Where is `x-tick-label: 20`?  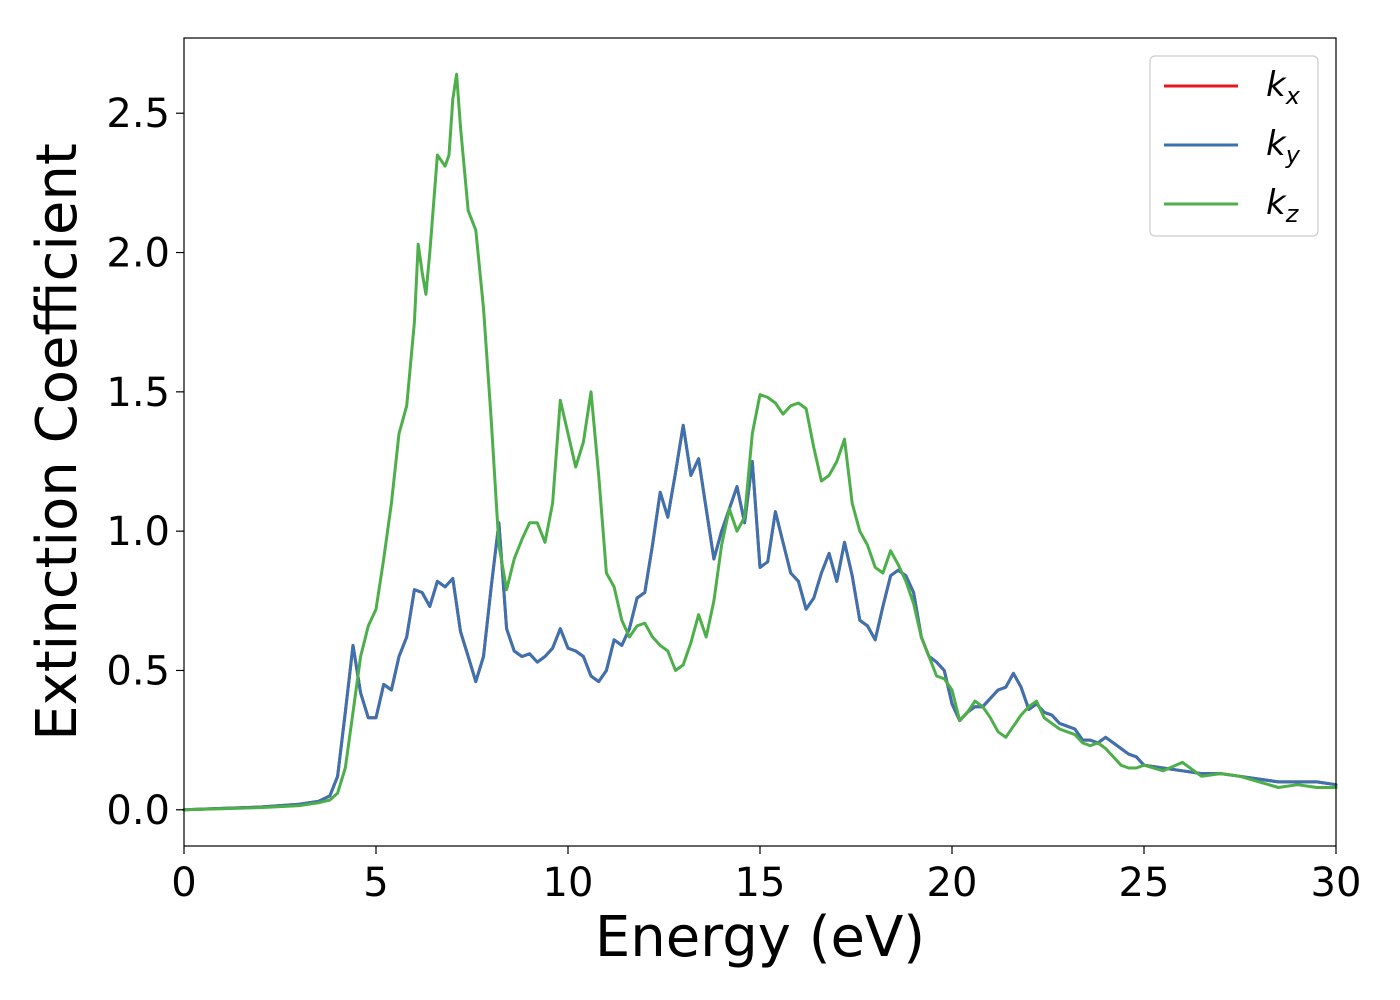 x-tick-label: 20 is located at coordinates (952, 883).